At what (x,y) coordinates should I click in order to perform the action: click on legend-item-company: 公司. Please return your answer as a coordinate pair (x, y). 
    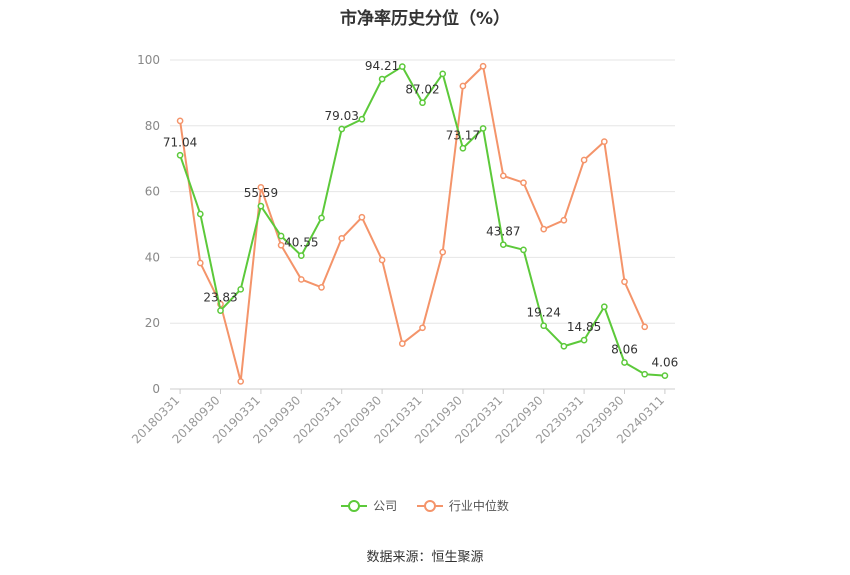
    Looking at the image, I should click on (369, 505).